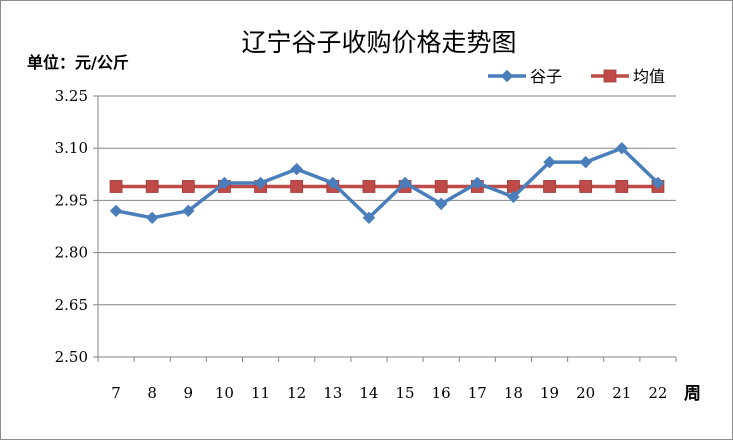 The image size is (733, 440). Describe the element at coordinates (71, 253) in the screenshot. I see `y-tick-label: 2.80` at that location.